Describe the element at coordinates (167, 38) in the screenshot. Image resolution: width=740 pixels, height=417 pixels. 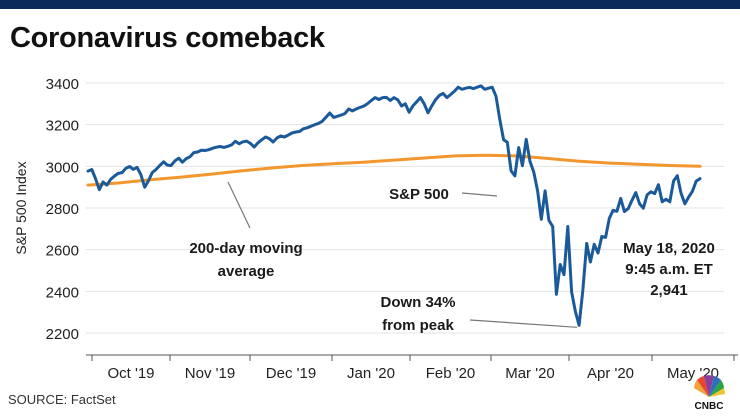
I see `chart-title: Coronavirus comeback` at that location.